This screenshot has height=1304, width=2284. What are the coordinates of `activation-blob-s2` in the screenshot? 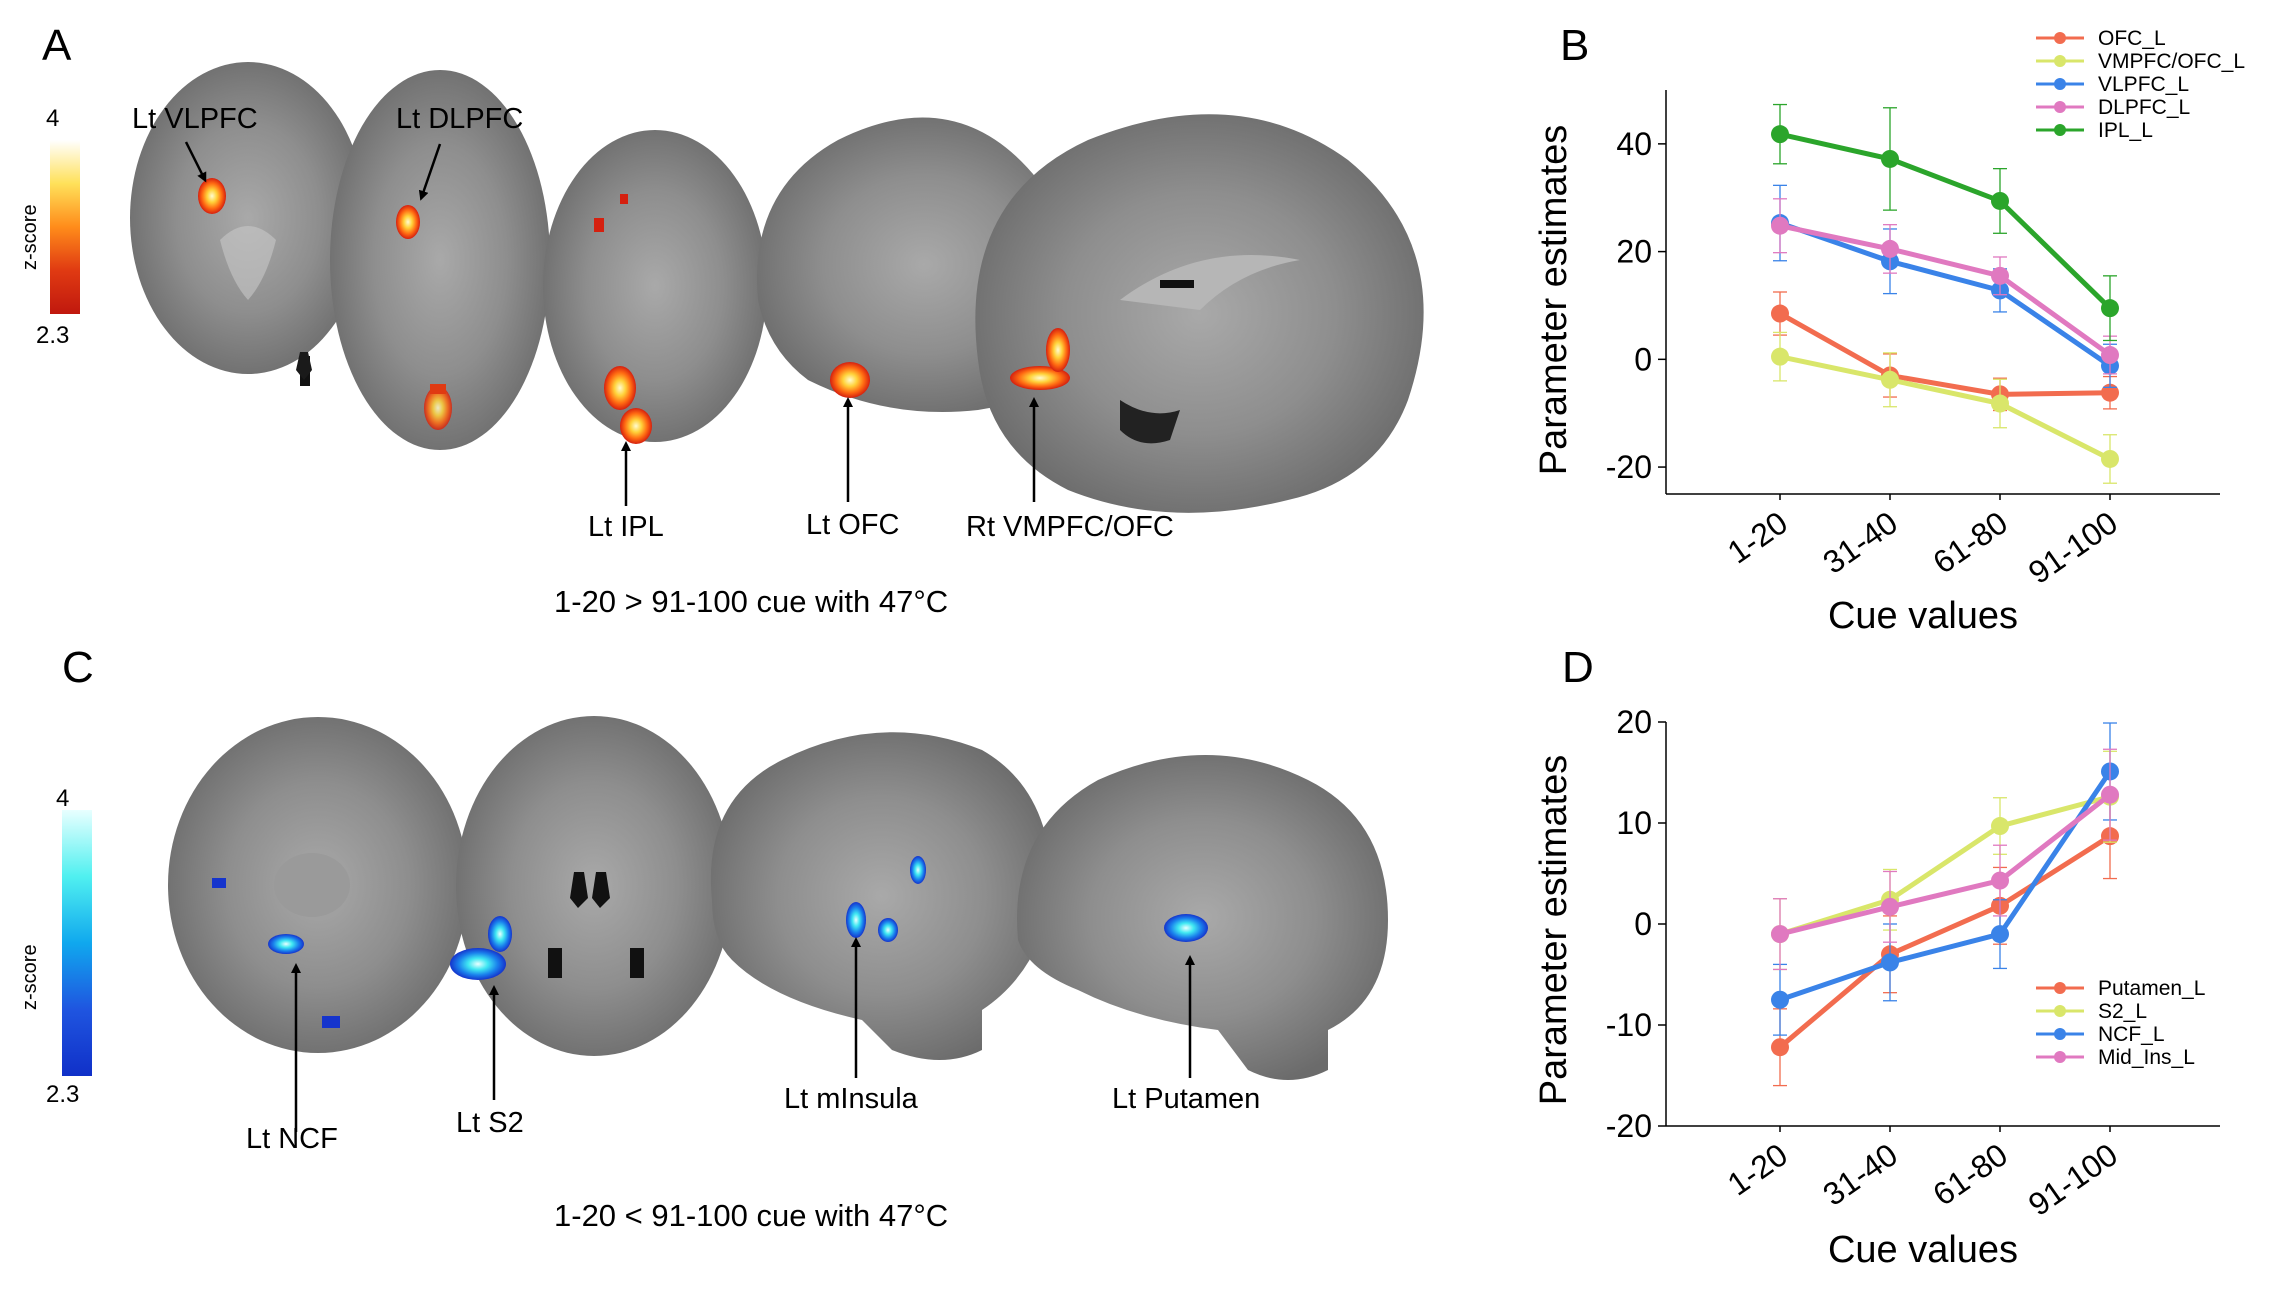 It's located at (478, 964).